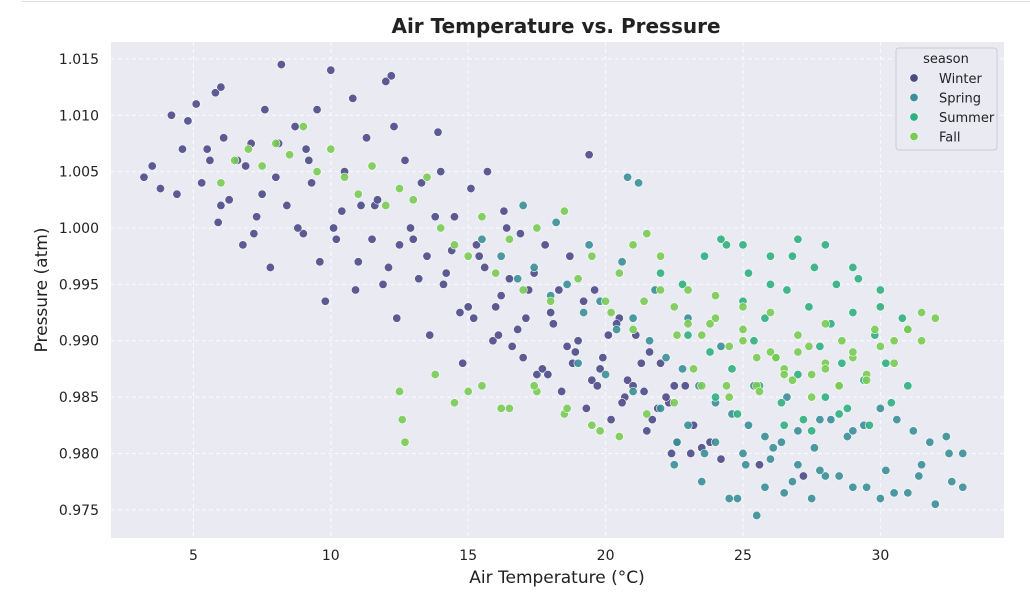 The height and width of the screenshot is (606, 1030). What do you see at coordinates (555, 26) in the screenshot?
I see `chart-title: Air Temperature vs. Pressure` at bounding box center [555, 26].